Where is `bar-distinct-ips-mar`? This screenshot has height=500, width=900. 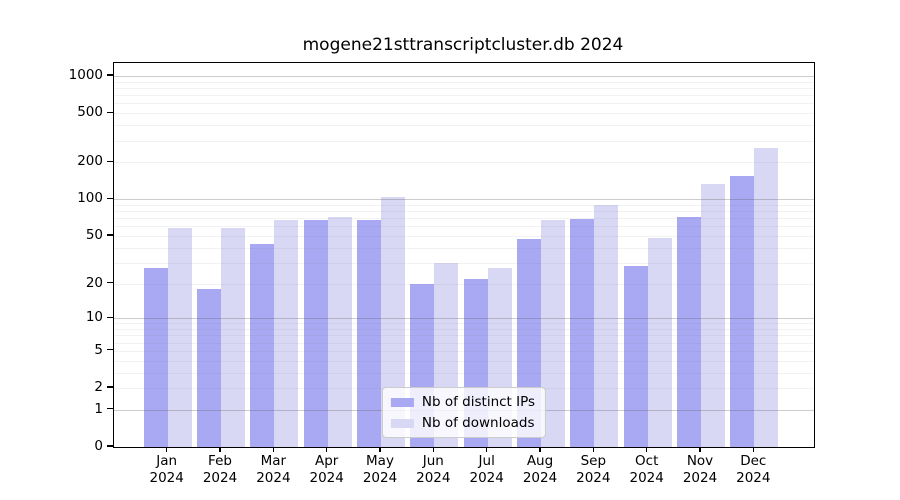 bar-distinct-ips-mar is located at coordinates (262, 345).